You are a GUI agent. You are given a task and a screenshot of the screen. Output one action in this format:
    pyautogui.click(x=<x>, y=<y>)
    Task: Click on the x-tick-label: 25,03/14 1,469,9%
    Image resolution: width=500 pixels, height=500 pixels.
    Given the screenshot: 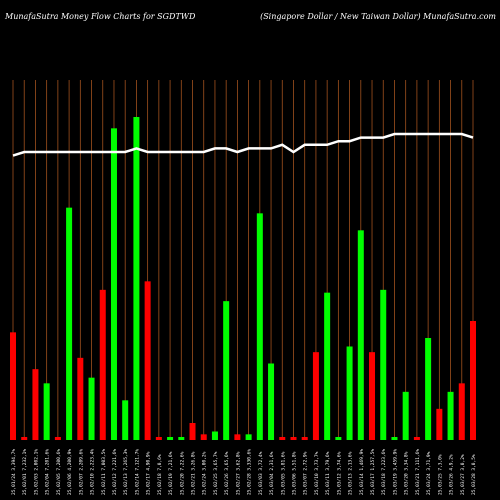 What is the action you would take?
    pyautogui.click(x=362, y=472)
    